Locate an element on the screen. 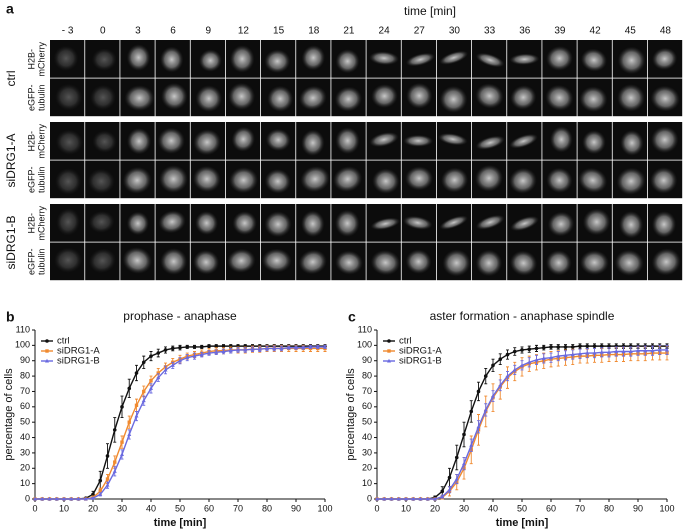  y-tick-label: 20 is located at coordinates (367, 468).